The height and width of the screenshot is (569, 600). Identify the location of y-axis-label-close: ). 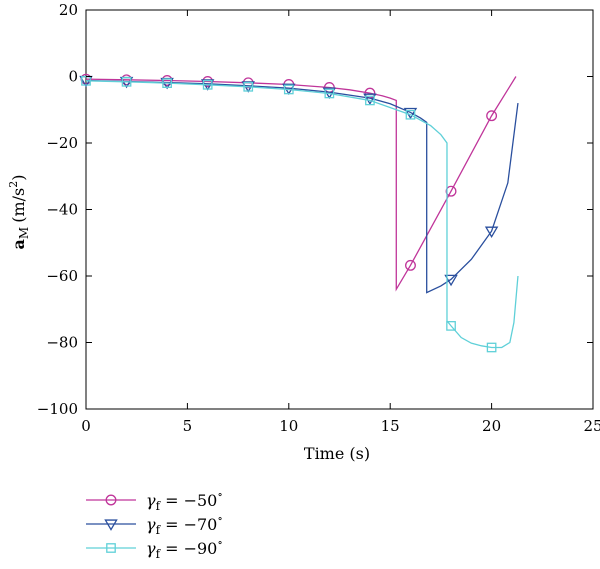
(18, 178).